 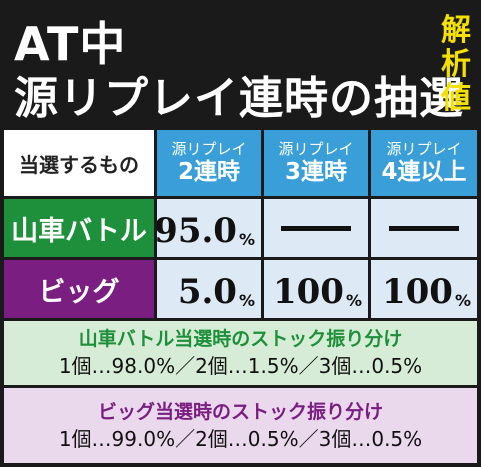 I want to click on badge-char: 解, so click(x=456, y=30).